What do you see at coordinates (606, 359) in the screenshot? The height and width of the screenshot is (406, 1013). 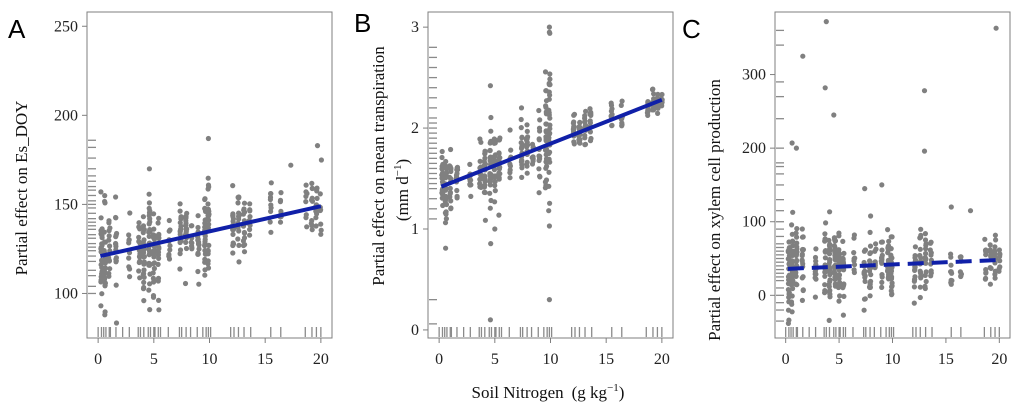 I see `panel-b-x-tick-label: 15` at bounding box center [606, 359].